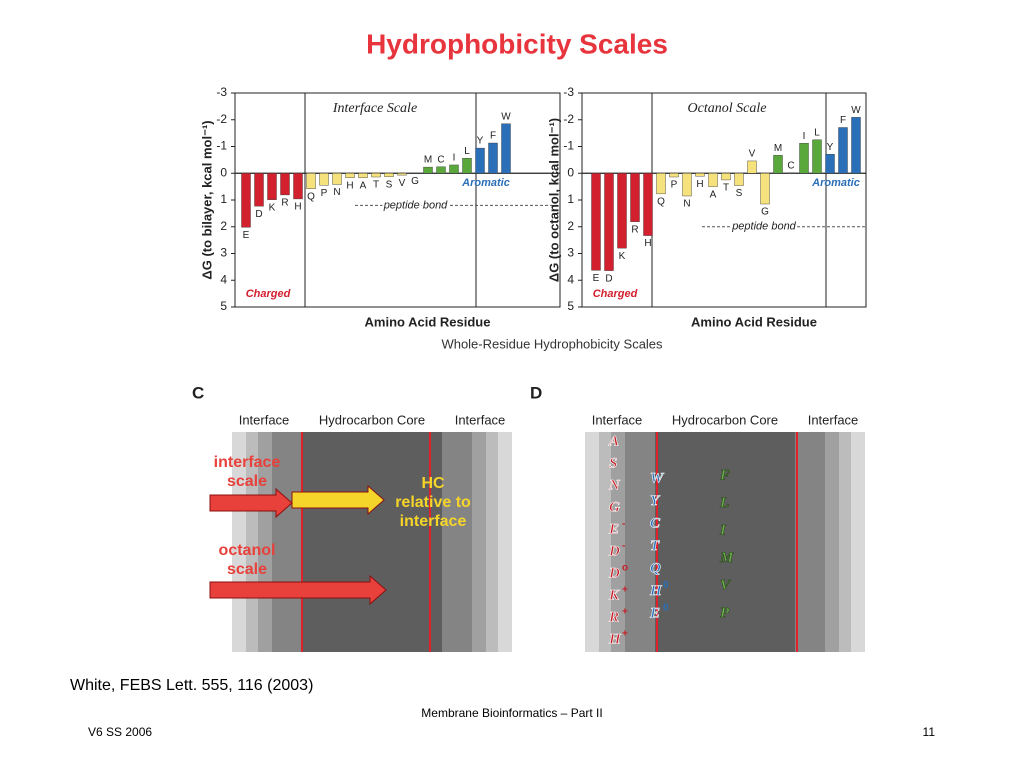  I want to click on y-tick-label: 1, so click(570, 199).